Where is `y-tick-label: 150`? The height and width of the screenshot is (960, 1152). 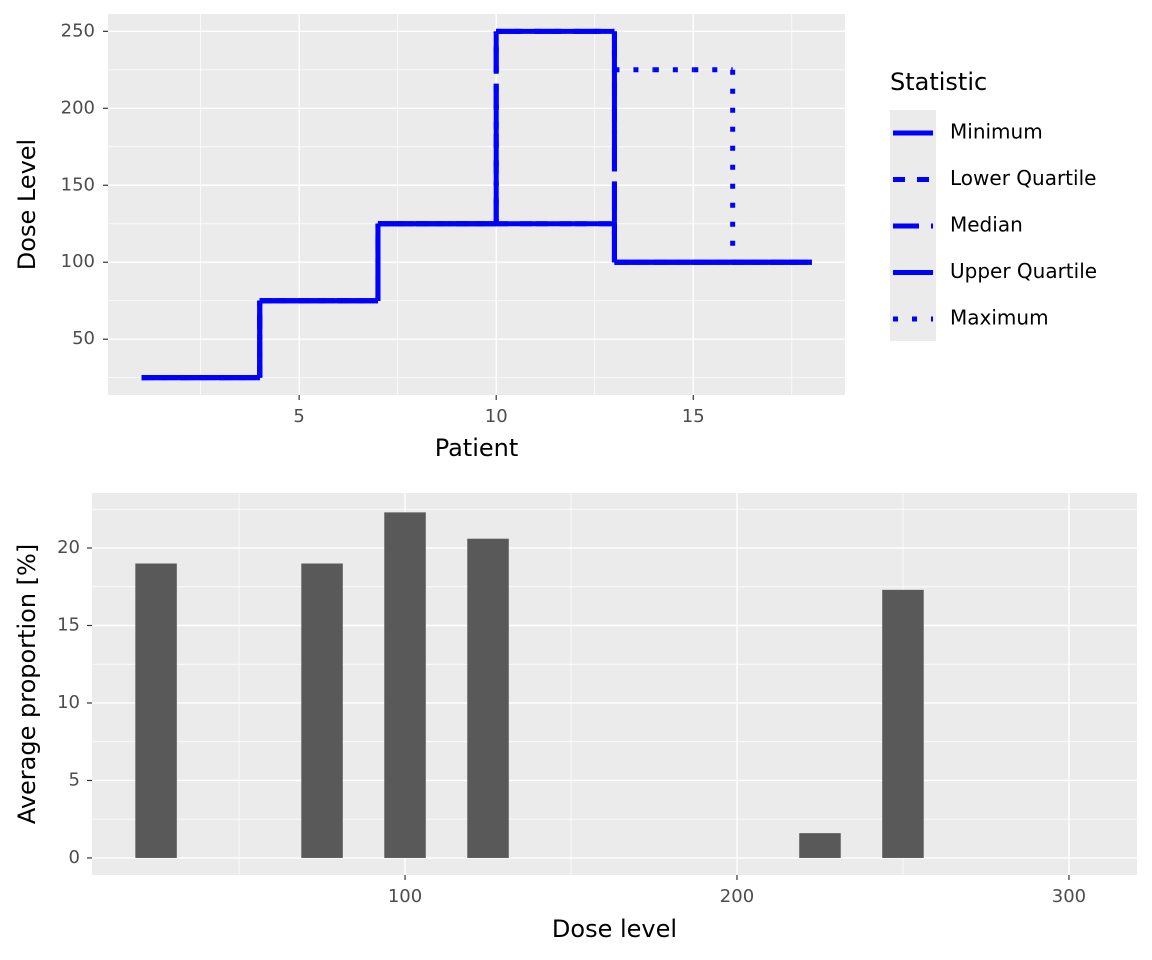
y-tick-label: 150 is located at coordinates (78, 184).